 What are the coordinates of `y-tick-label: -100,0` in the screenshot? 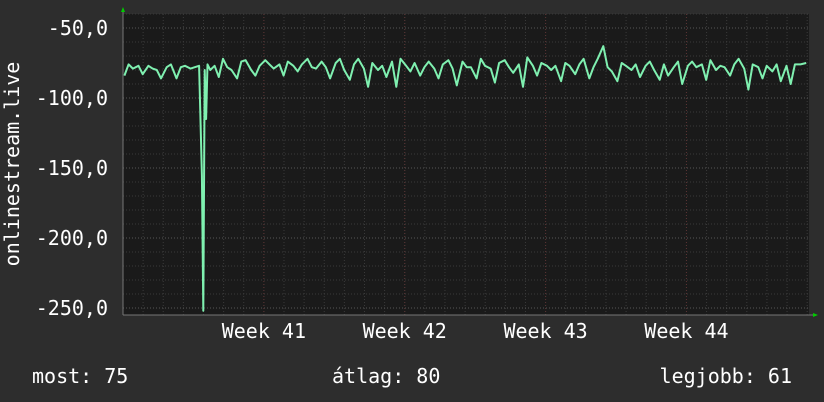 It's located at (72, 98).